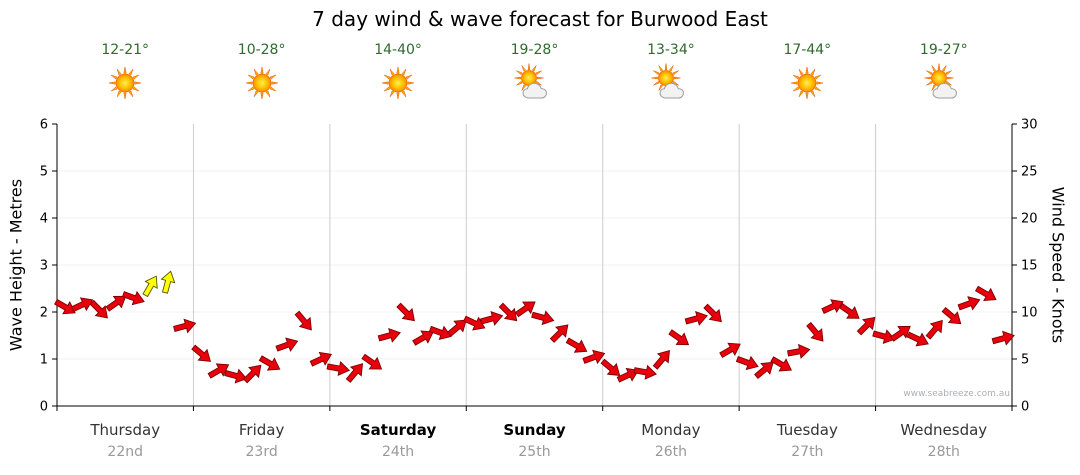 The height and width of the screenshot is (475, 1080). What do you see at coordinates (125, 452) in the screenshot?
I see `day-date: 22nd` at bounding box center [125, 452].